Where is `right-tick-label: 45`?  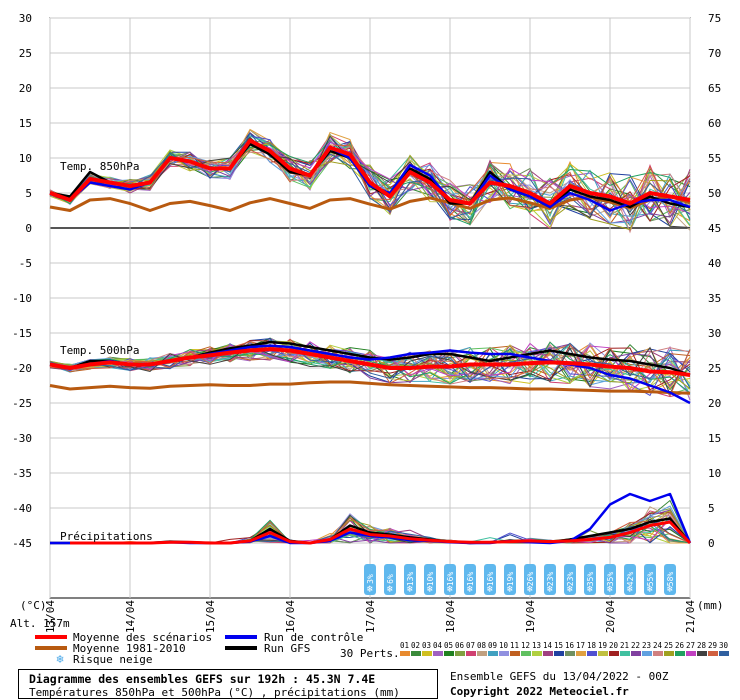 right-tick-label: 45 is located at coordinates (714, 228).